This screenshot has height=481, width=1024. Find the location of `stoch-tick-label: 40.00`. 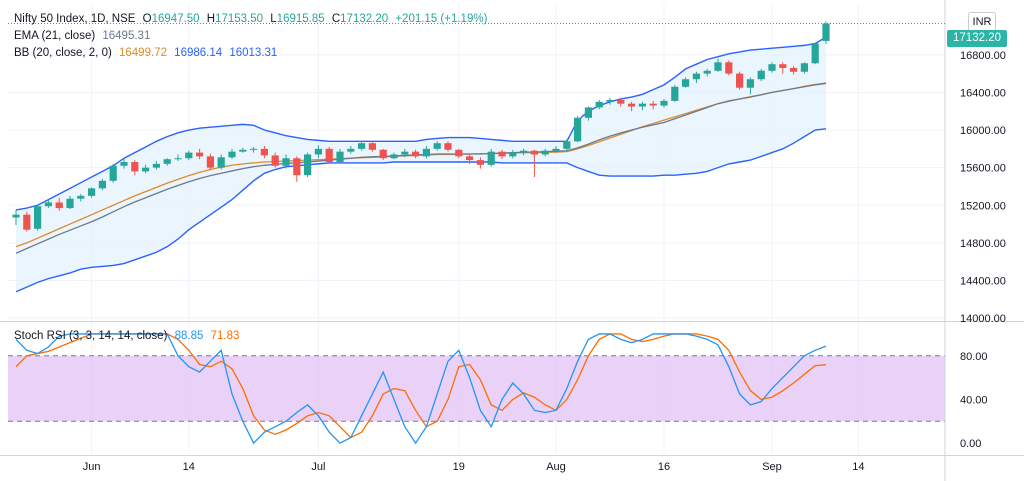

stoch-tick-label: 40.00 is located at coordinates (974, 400).